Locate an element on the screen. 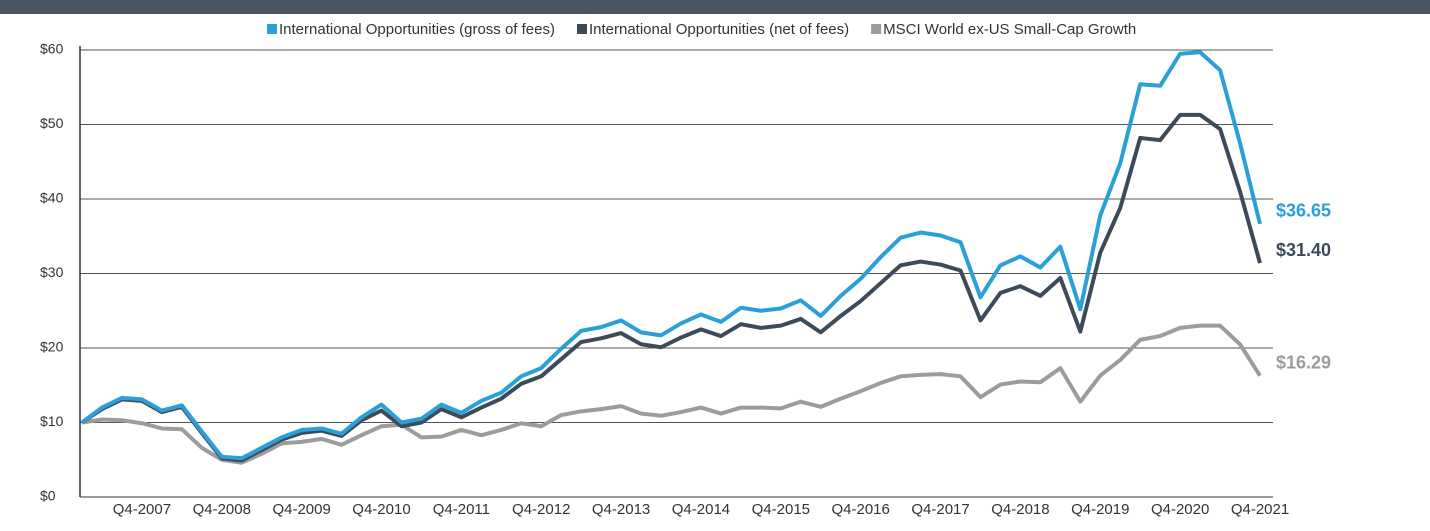  data-label: $16.29 is located at coordinates (1303, 362).